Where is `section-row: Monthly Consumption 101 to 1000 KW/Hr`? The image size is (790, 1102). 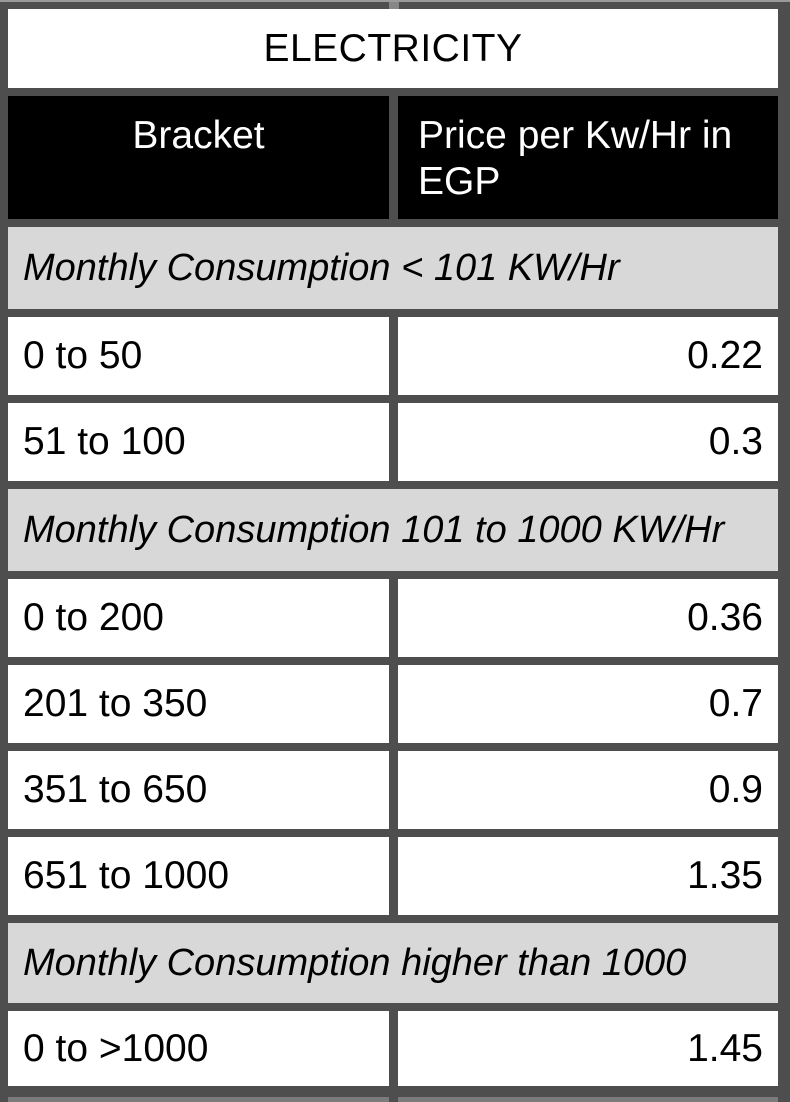 section-row: Monthly Consumption 101 to 1000 KW/Hr is located at coordinates (393, 530).